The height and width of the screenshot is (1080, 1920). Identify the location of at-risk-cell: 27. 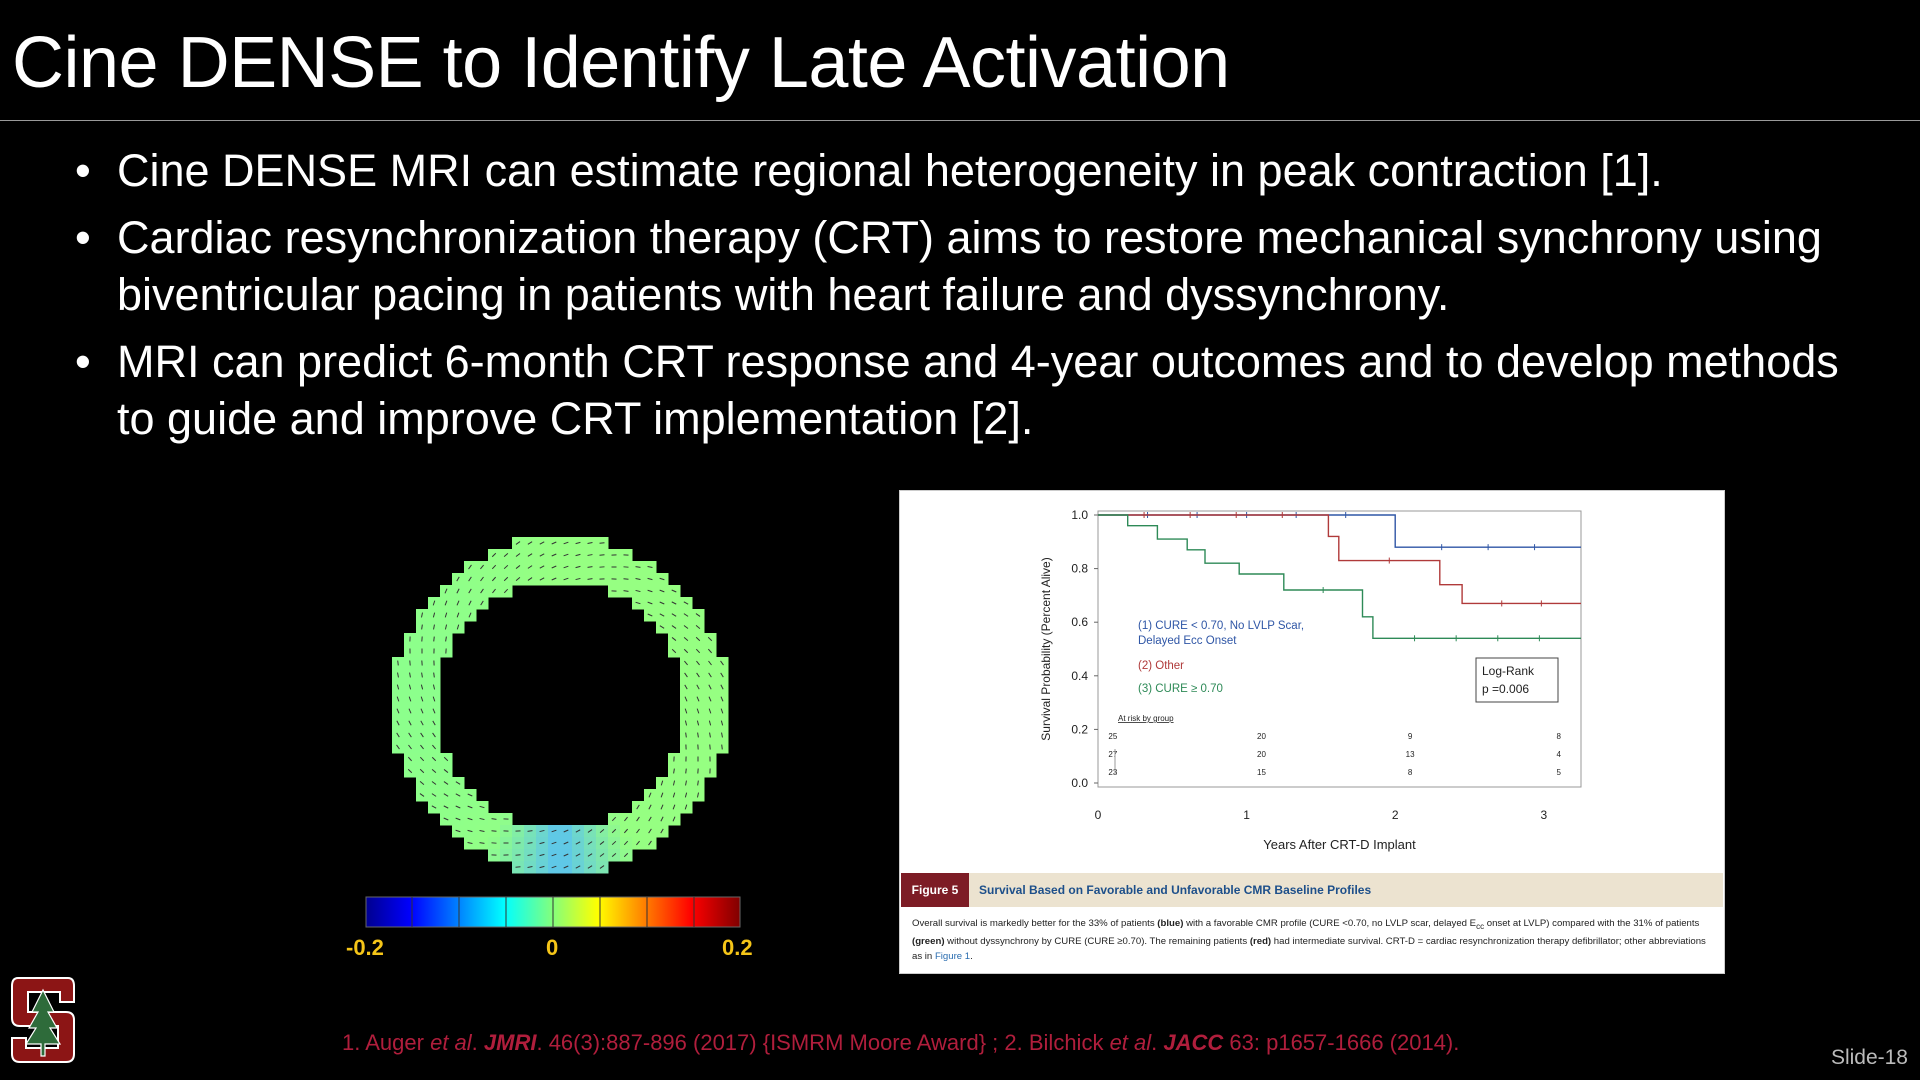
(1112, 754).